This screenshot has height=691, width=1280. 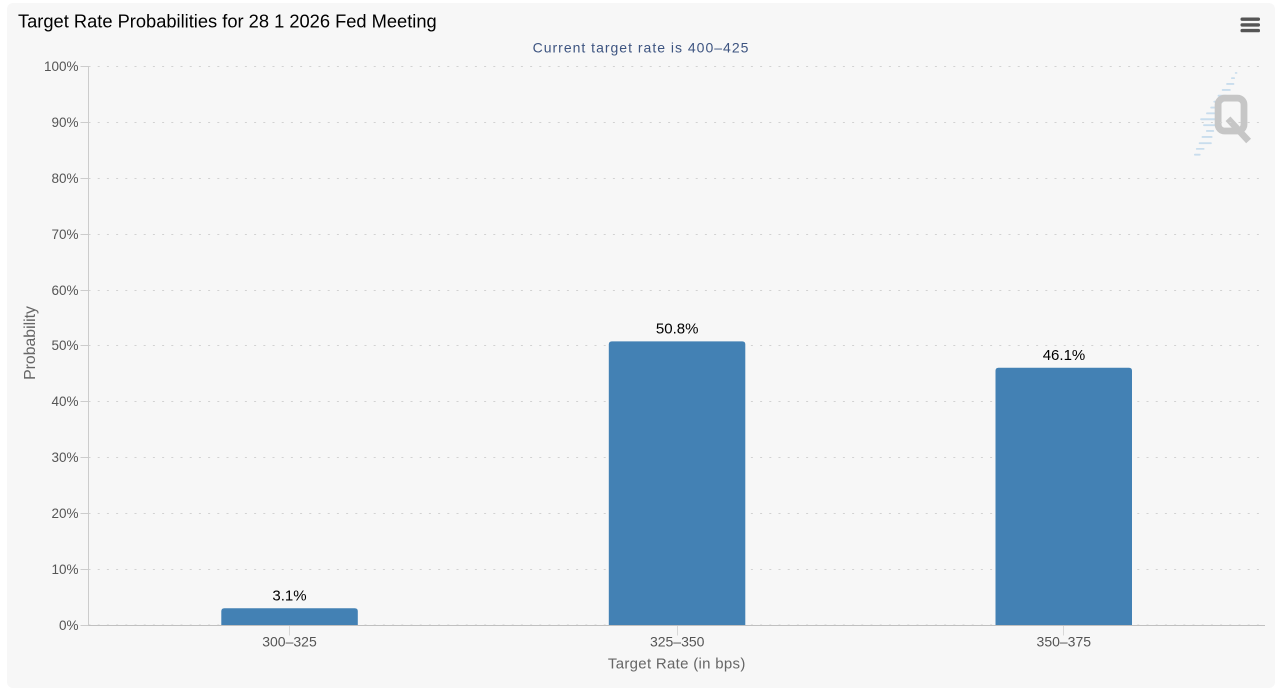 I want to click on svg-text: 50%, so click(x=64, y=345).